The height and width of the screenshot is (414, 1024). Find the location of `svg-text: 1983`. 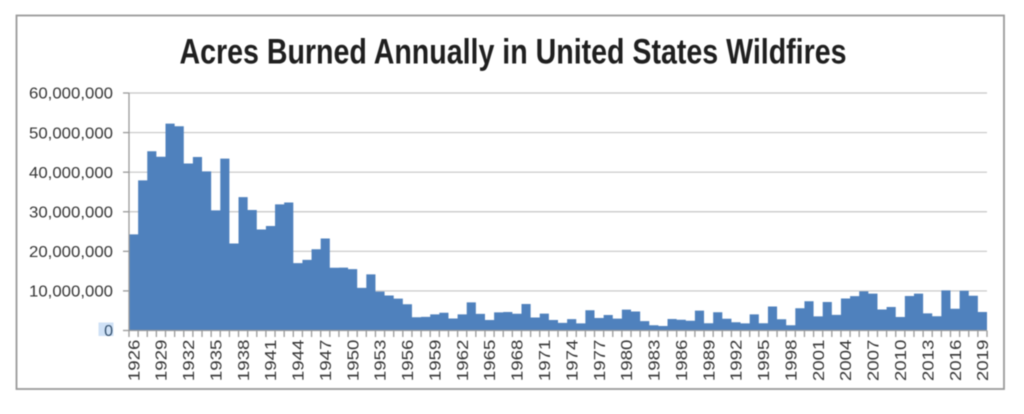

svg-text: 1983 is located at coordinates (655, 360).